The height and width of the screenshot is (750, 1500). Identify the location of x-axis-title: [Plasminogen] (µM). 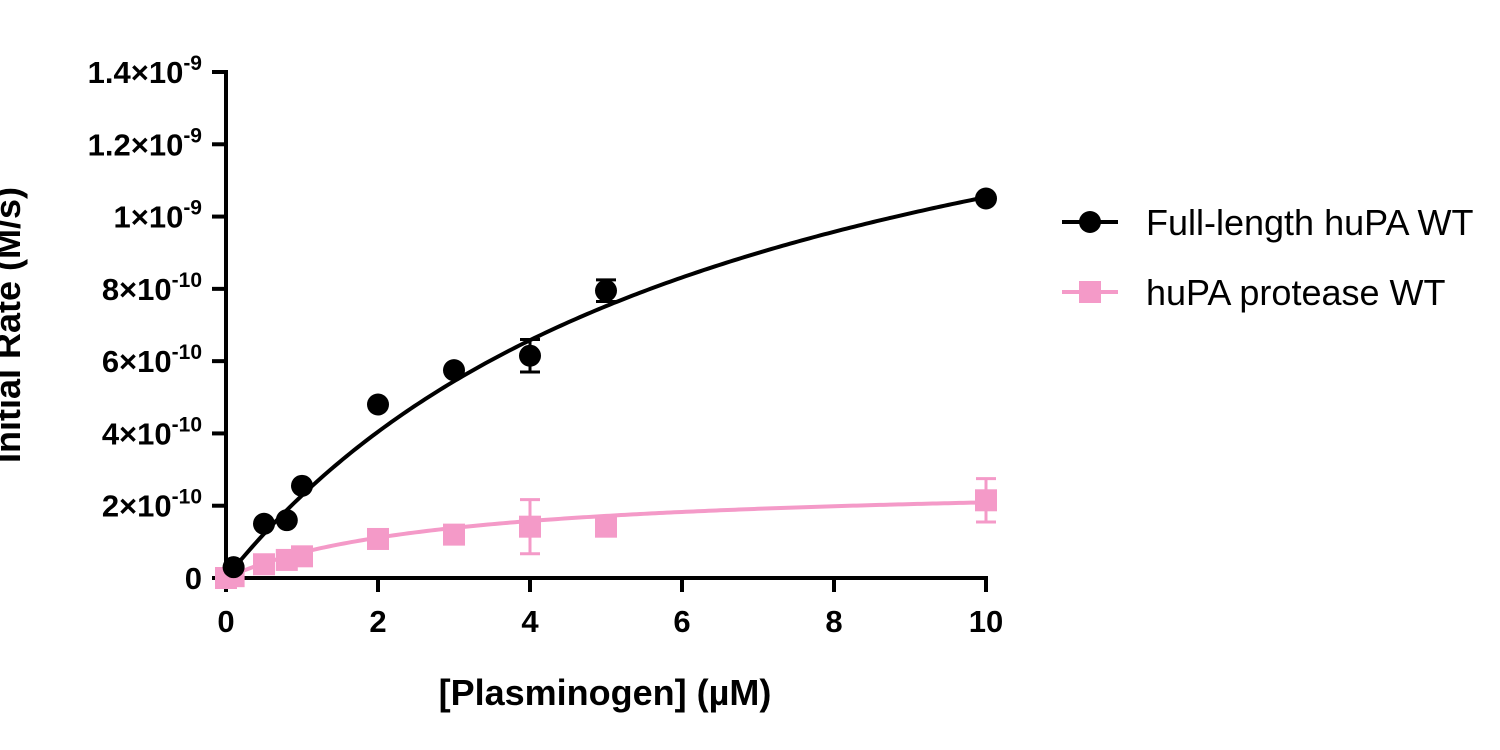
(605, 692).